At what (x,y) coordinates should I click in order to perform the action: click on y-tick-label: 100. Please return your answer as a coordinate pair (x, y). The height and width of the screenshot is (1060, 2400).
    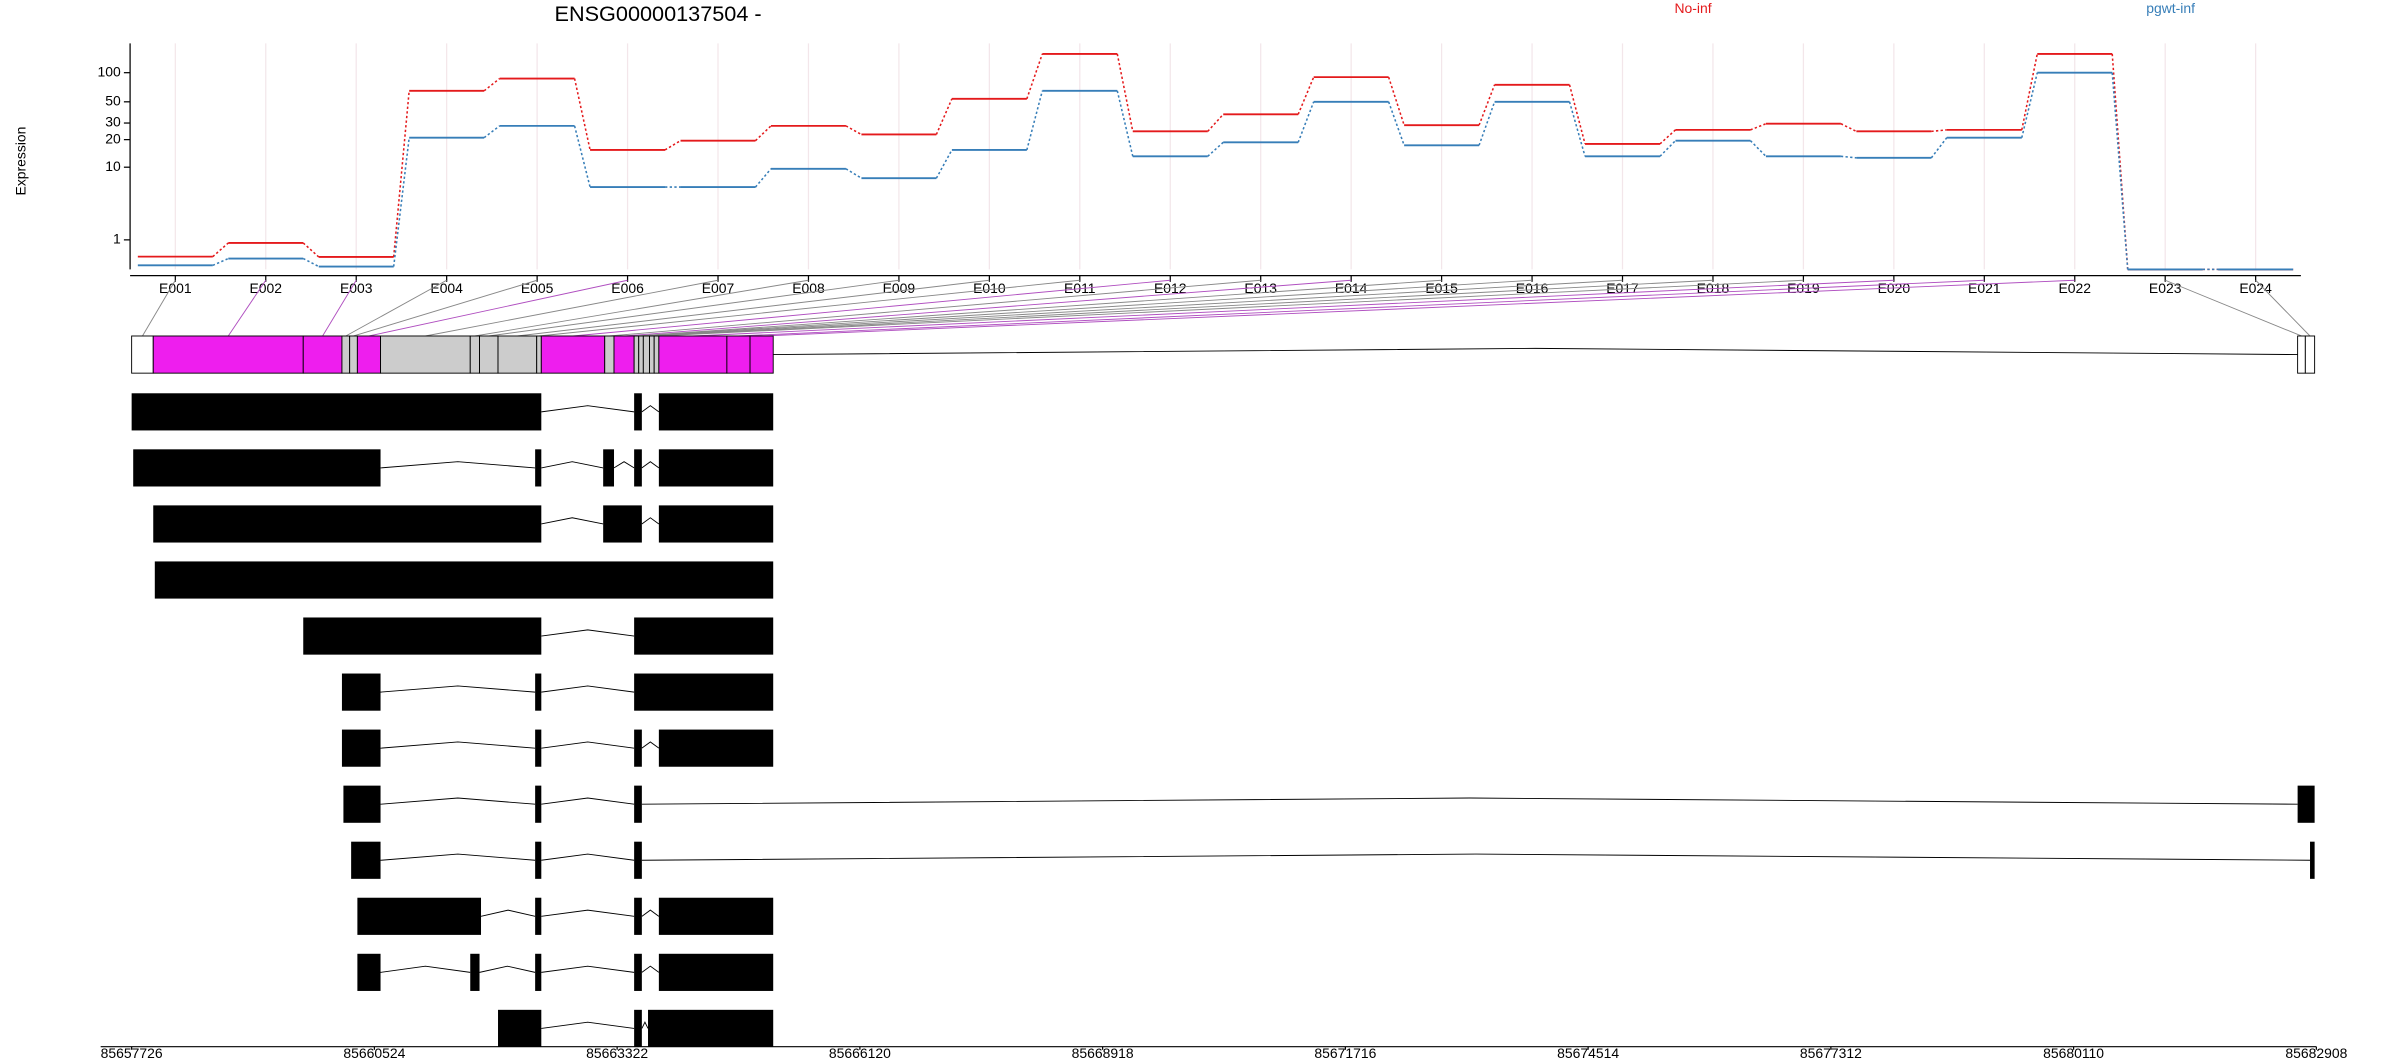
    Looking at the image, I should click on (109, 71).